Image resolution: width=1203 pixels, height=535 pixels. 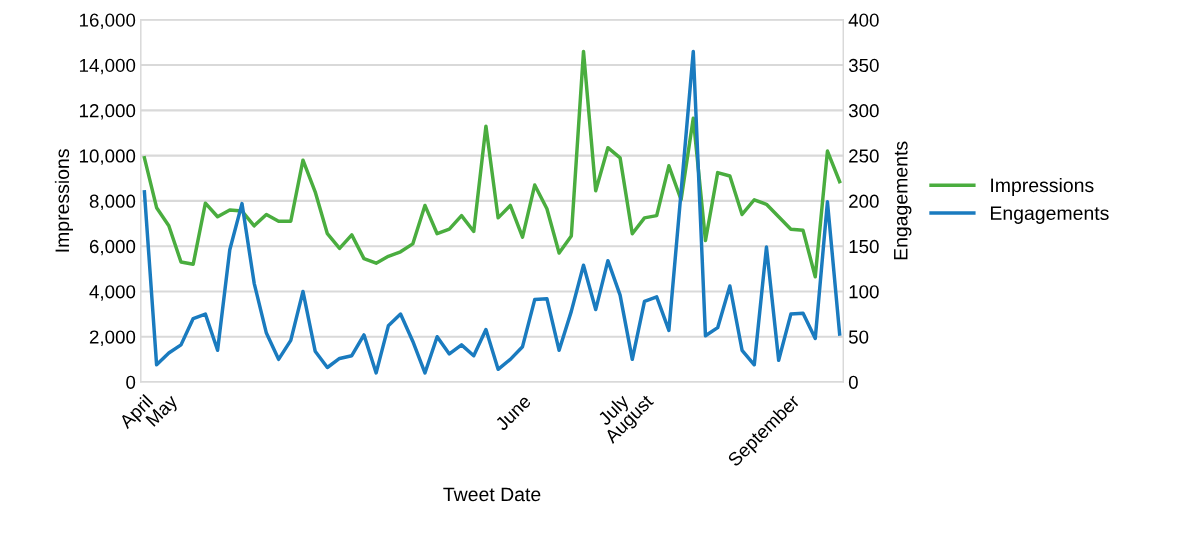 I want to click on x-axis-title: Tweet Date, so click(x=492, y=494).